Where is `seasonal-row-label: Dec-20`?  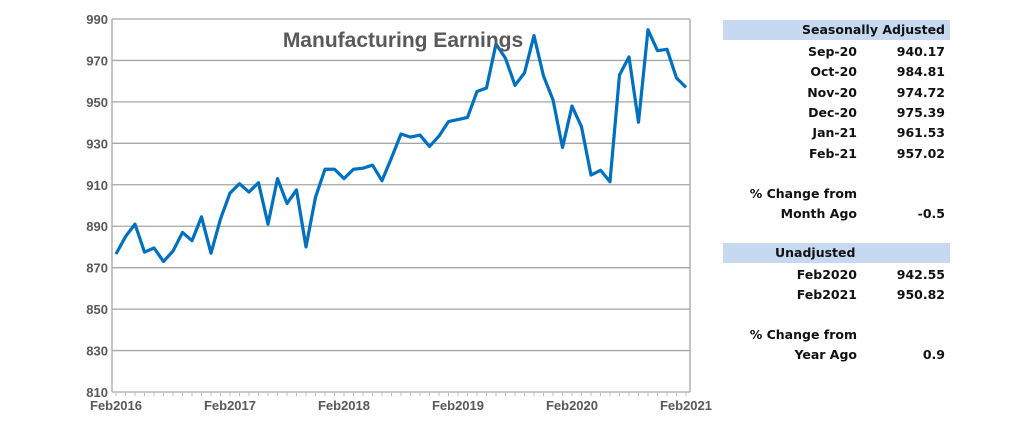
seasonal-row-label: Dec-20 is located at coordinates (832, 112).